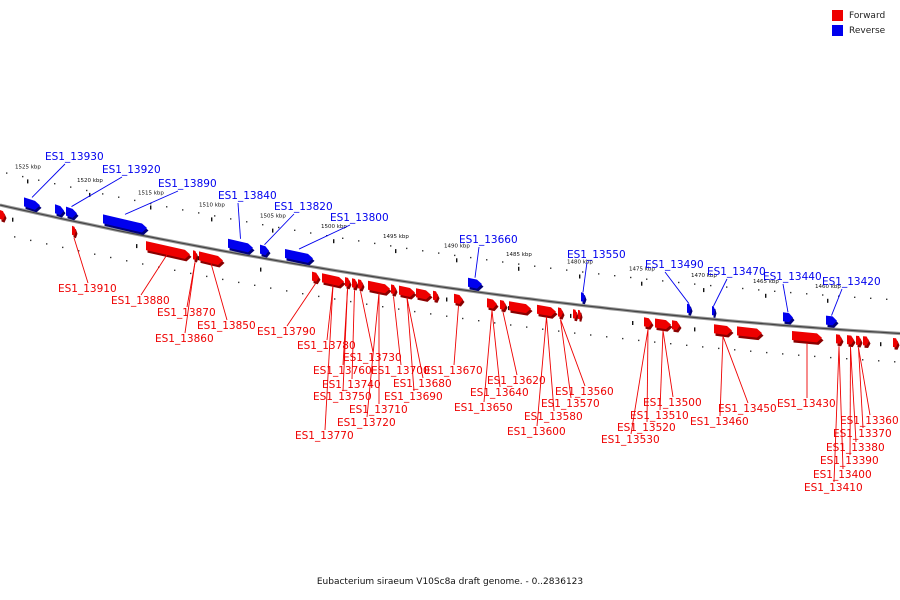  What do you see at coordinates (642, 270) in the screenshot?
I see `scale-tick-label: 1475 kbp` at bounding box center [642, 270].